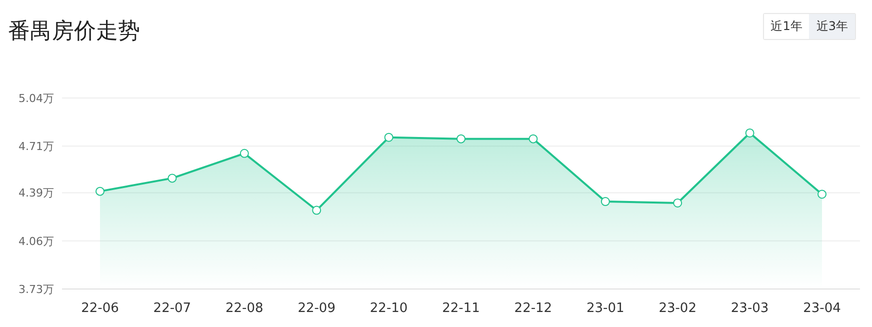 The image size is (872, 327). What do you see at coordinates (787, 26) in the screenshot?
I see `toggle-button: 近1年` at bounding box center [787, 26].